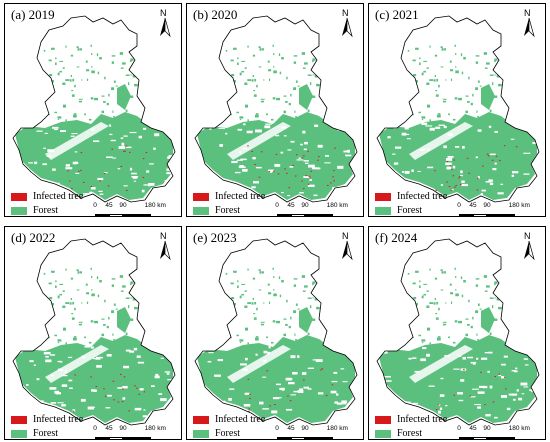 This screenshot has height=442, width=550. Describe the element at coordinates (276, 332) in the screenshot. I see `province-outline` at that location.